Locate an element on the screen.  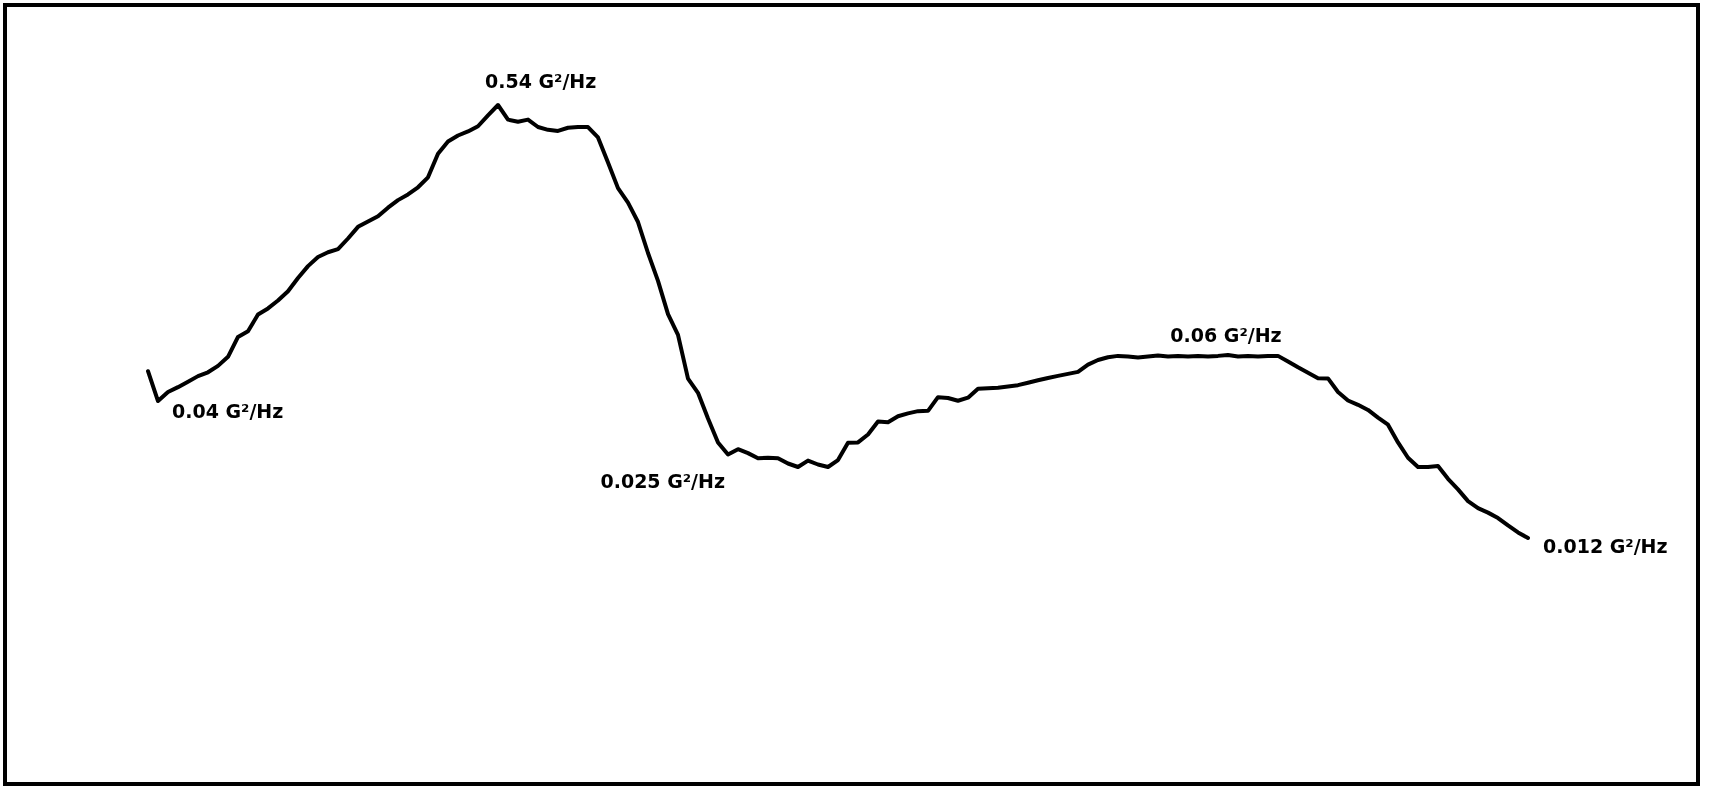
data-label: 0.025 G²/Hz is located at coordinates (662, 480).